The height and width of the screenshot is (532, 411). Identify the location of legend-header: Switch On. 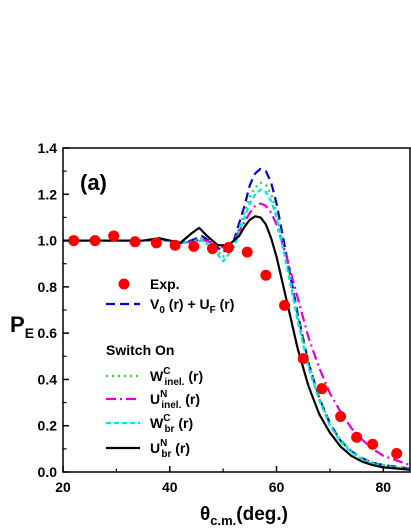
(140, 350).